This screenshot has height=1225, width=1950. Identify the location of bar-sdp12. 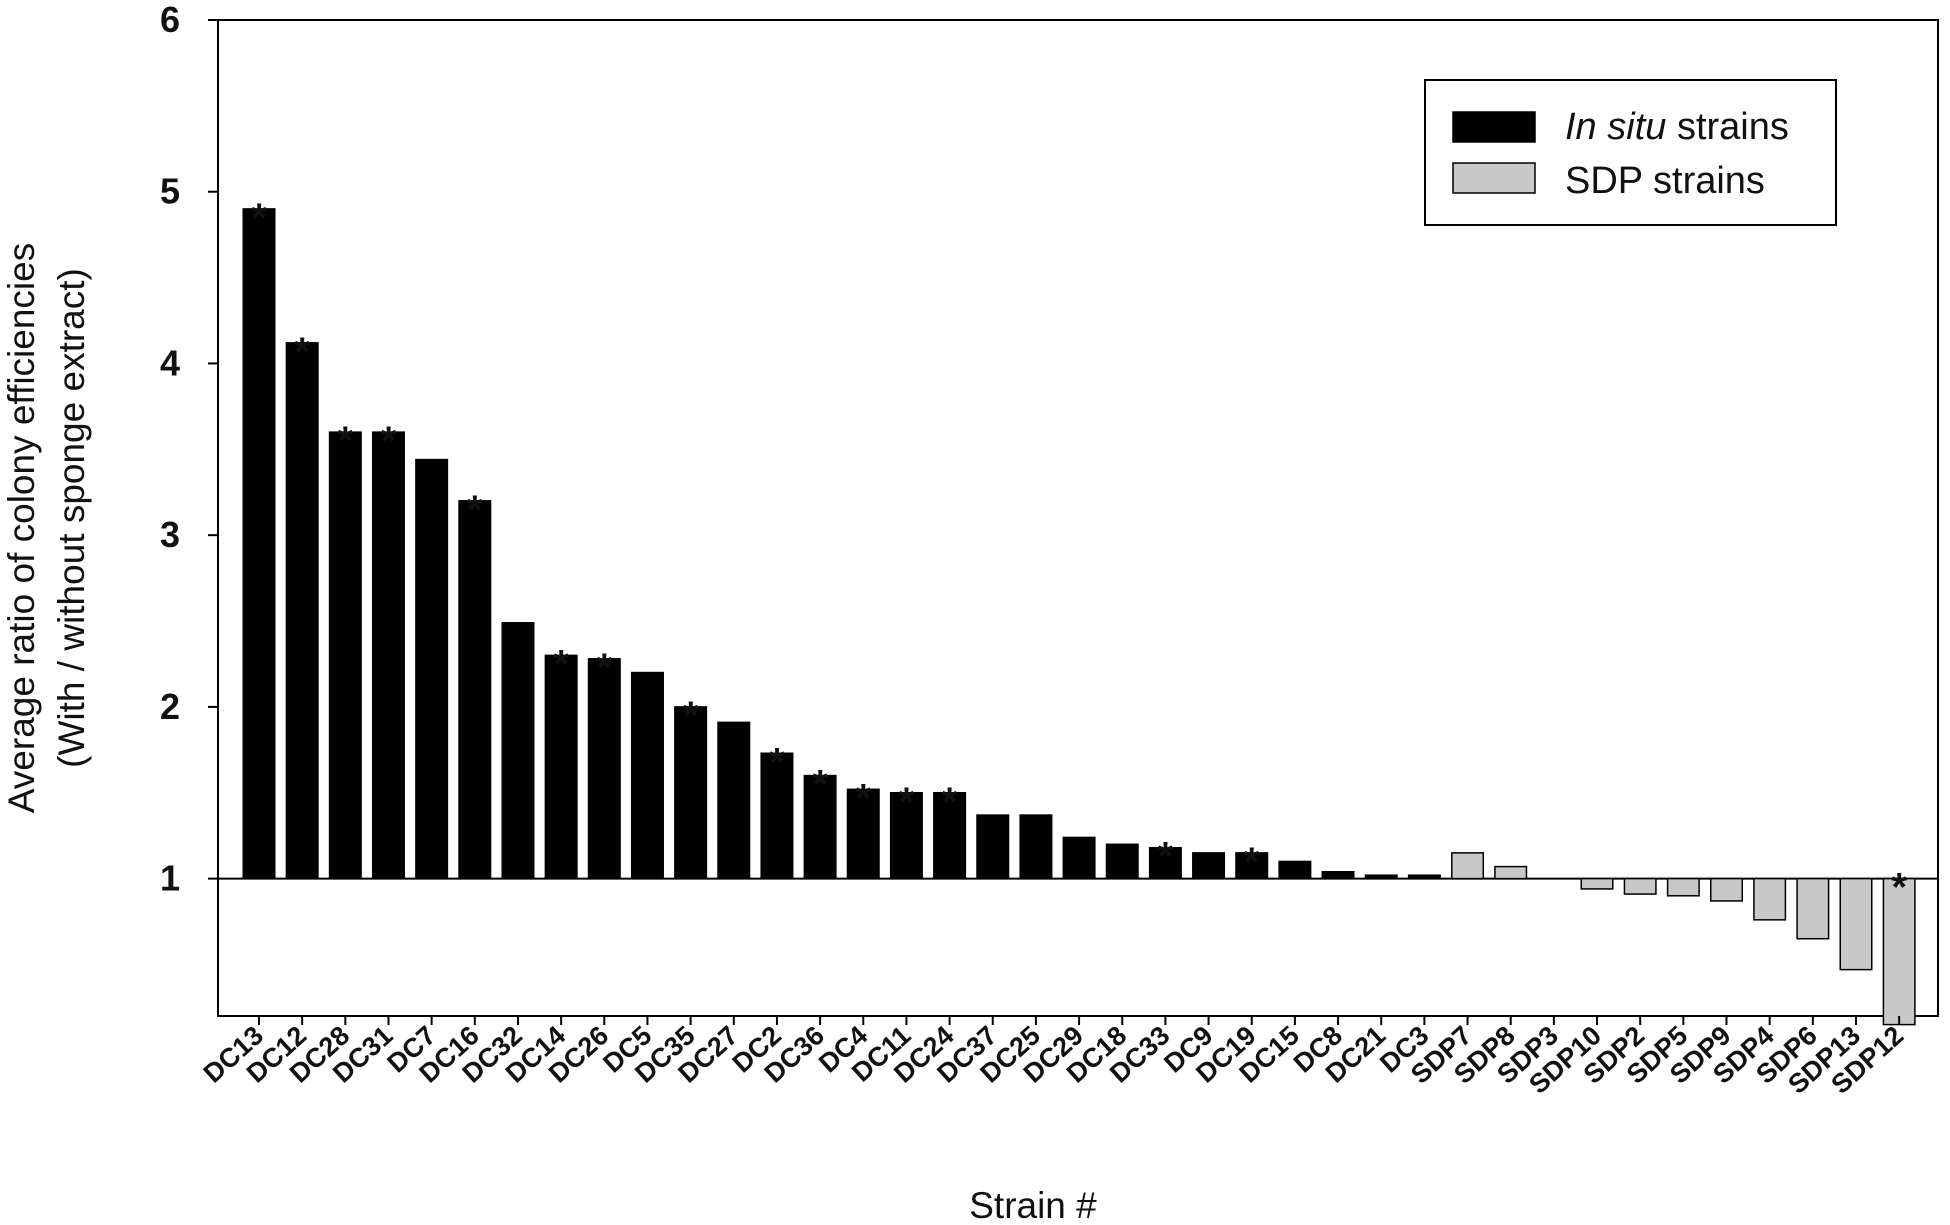
(1899, 951).